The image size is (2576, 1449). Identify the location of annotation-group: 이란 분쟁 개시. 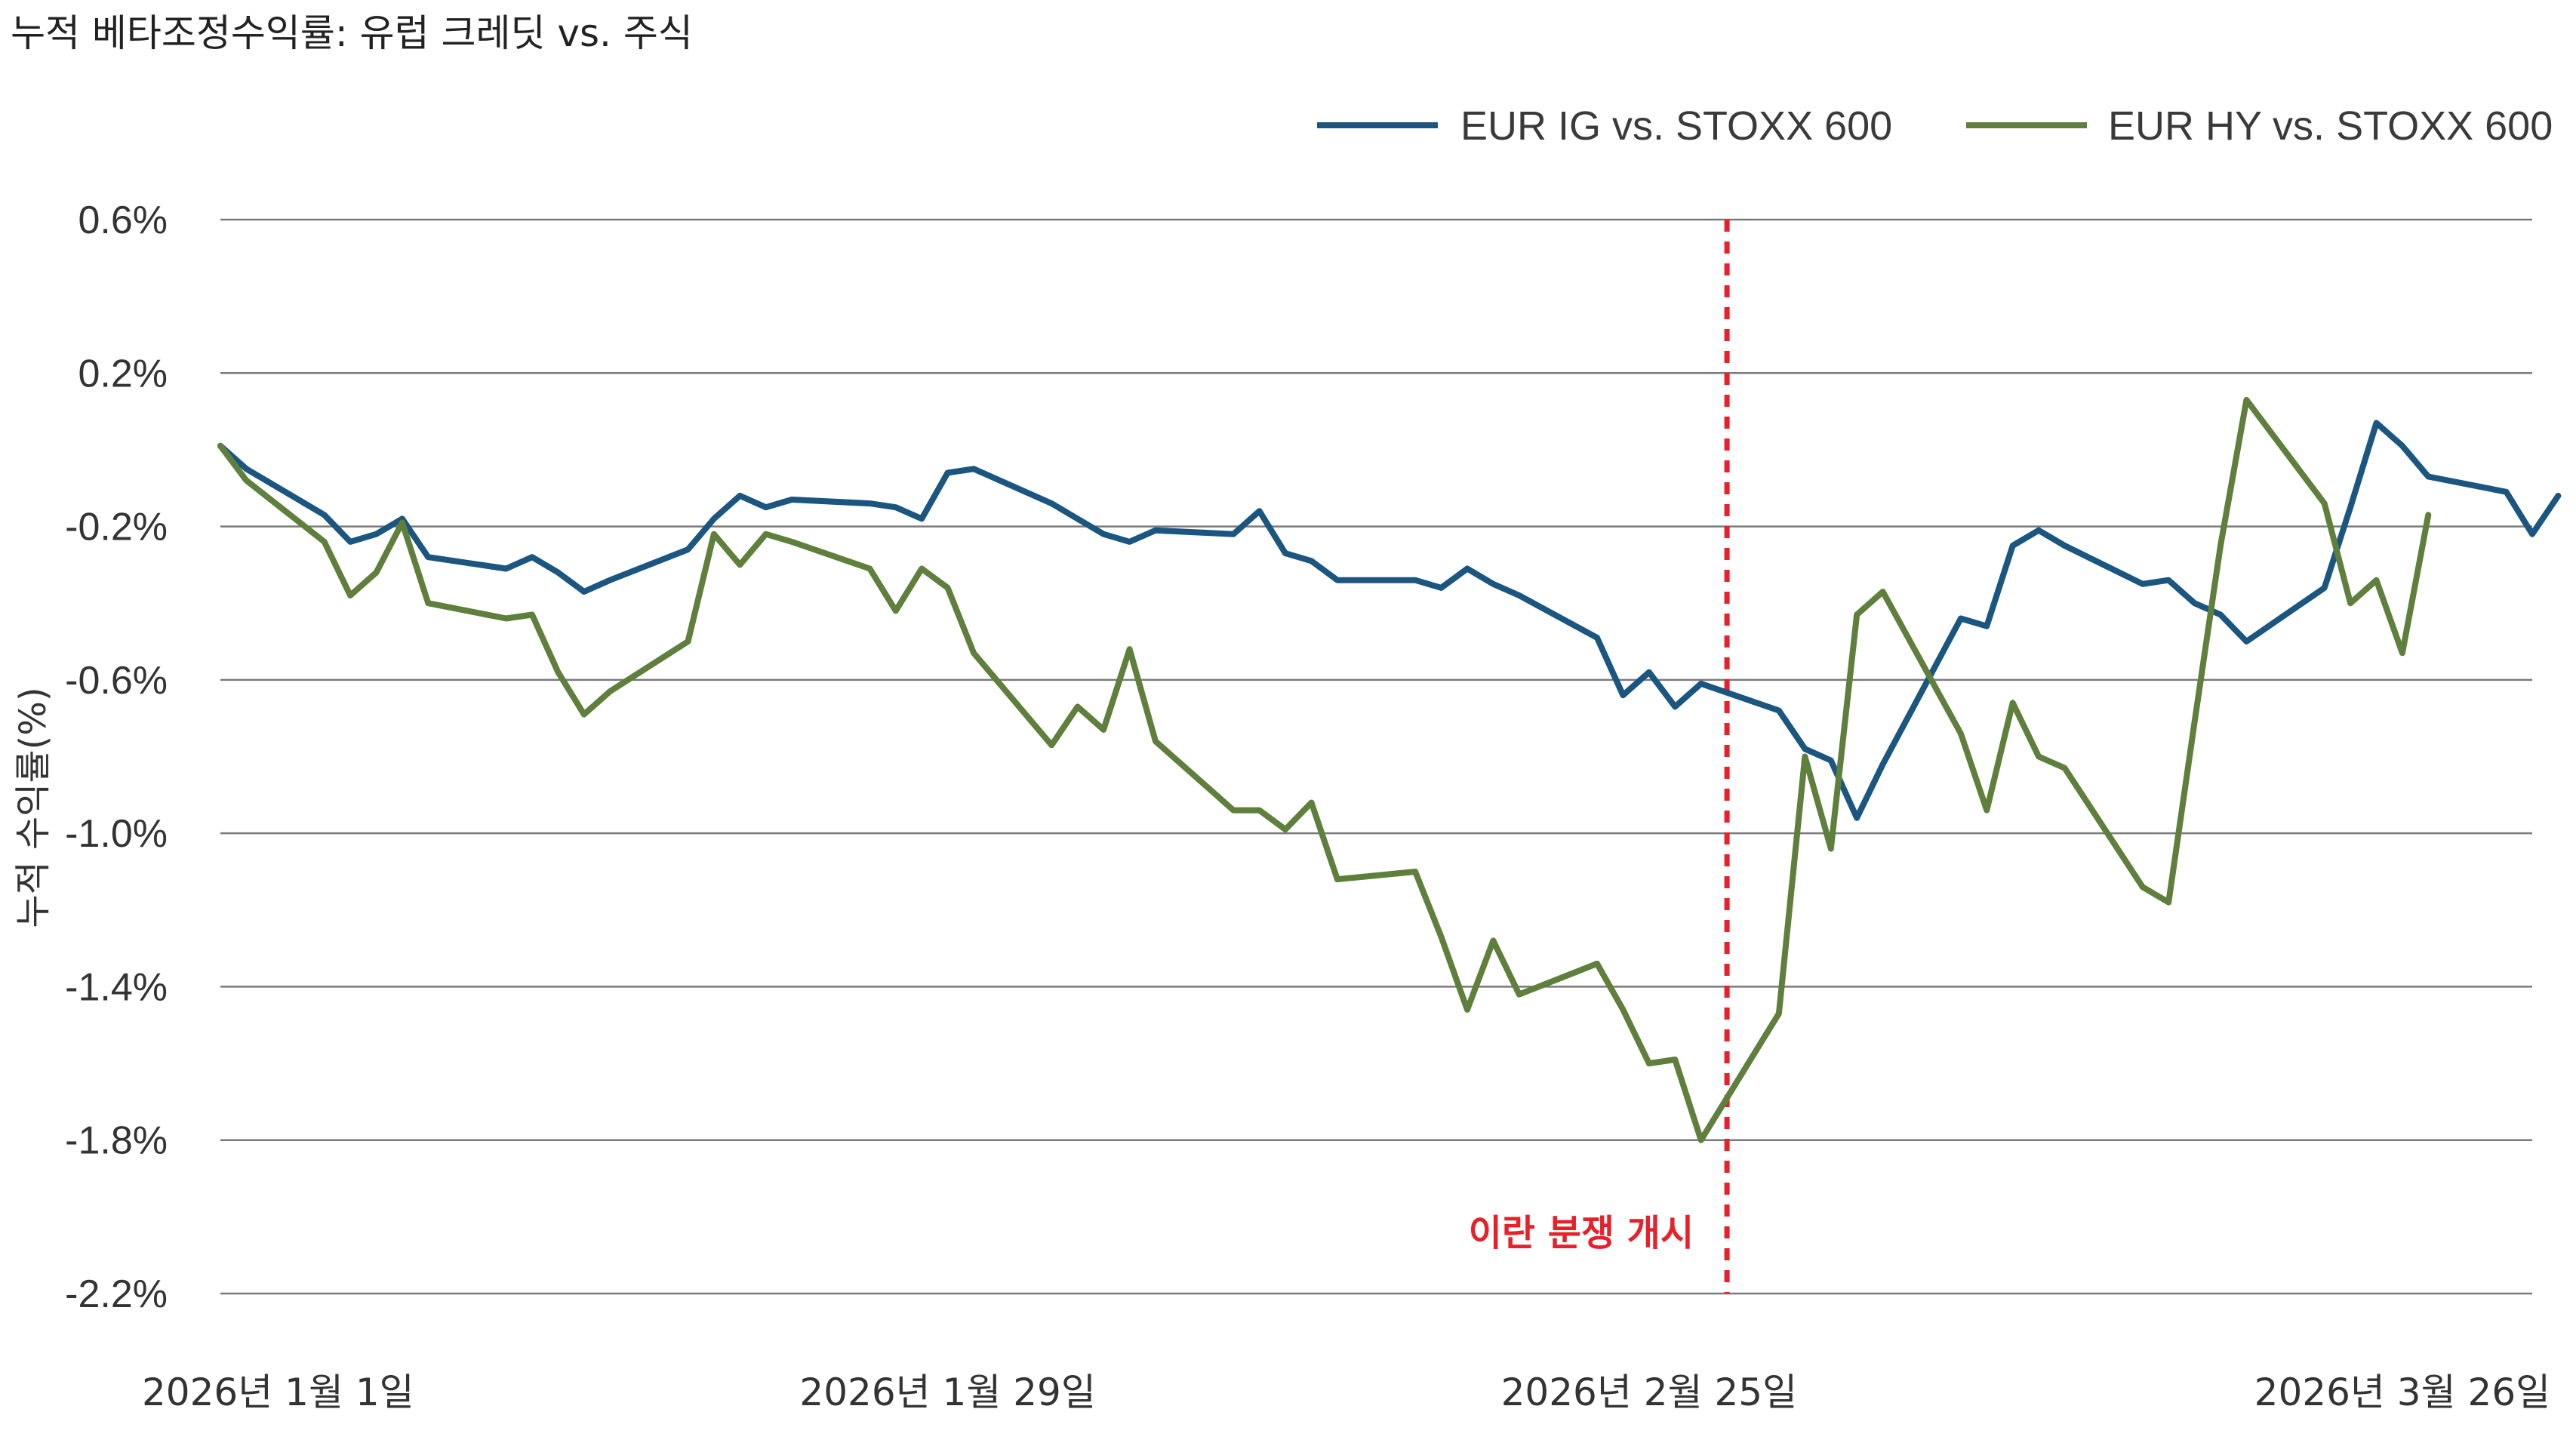
(1599, 757).